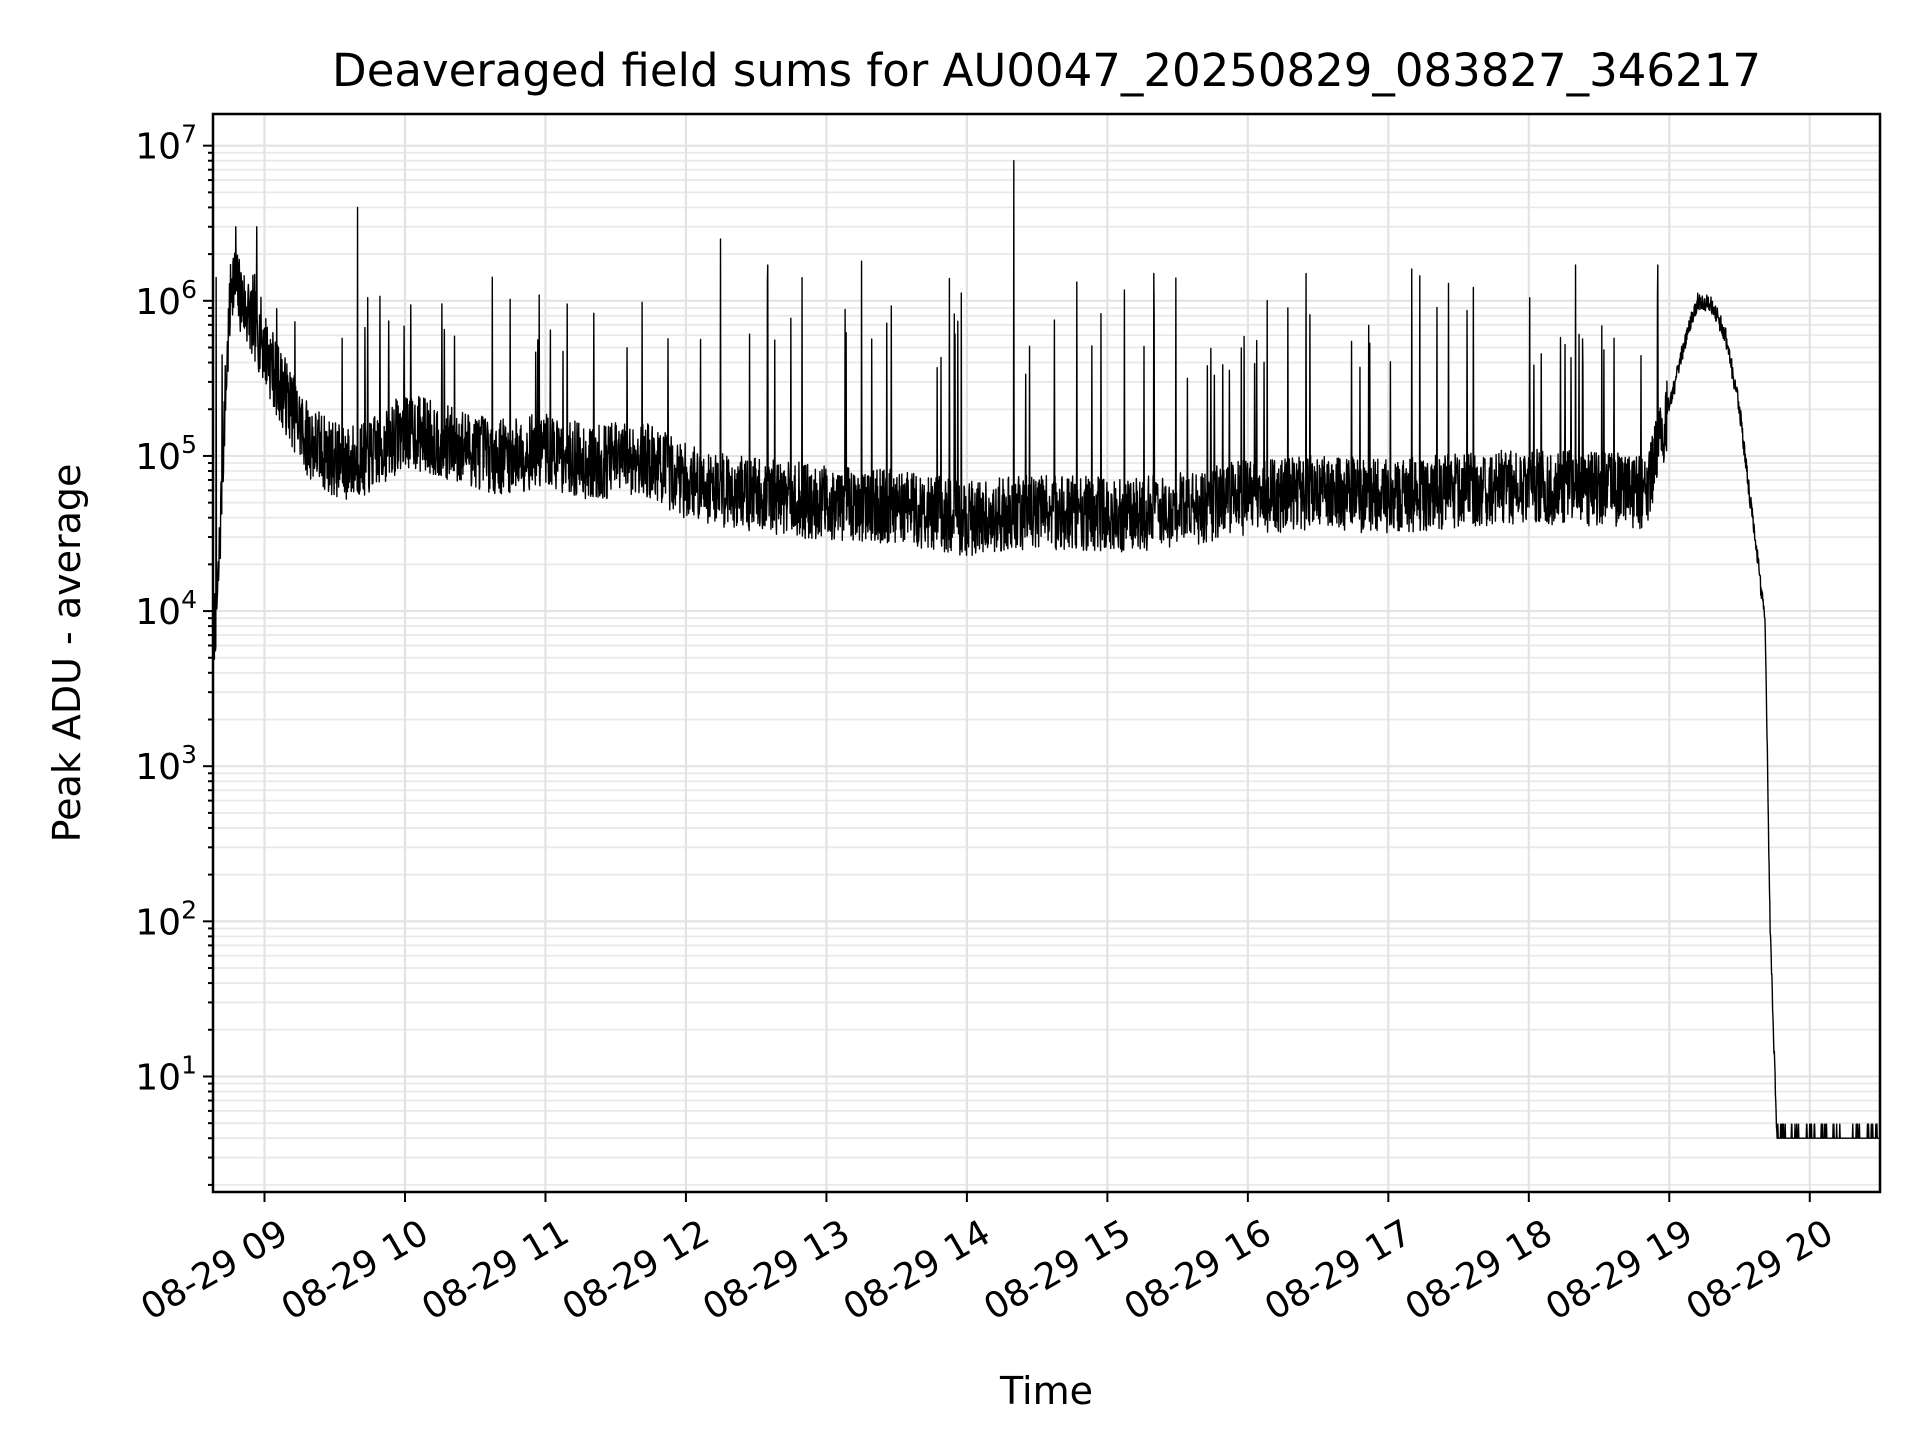  I want to click on y-tick-label: 10⁴, so click(166, 609).